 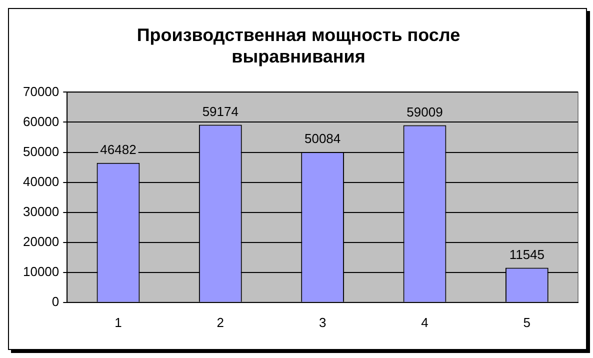 What do you see at coordinates (322, 322) in the screenshot?
I see `x-tick-label: 3` at bounding box center [322, 322].